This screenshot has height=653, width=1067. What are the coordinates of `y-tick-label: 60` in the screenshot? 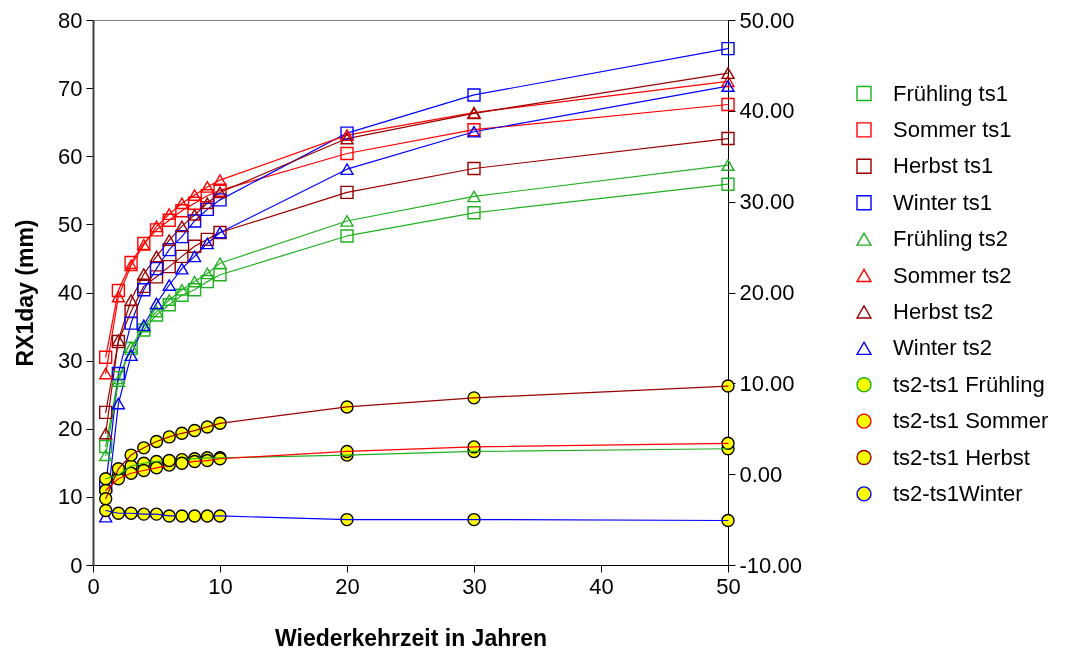 It's located at (70, 156).